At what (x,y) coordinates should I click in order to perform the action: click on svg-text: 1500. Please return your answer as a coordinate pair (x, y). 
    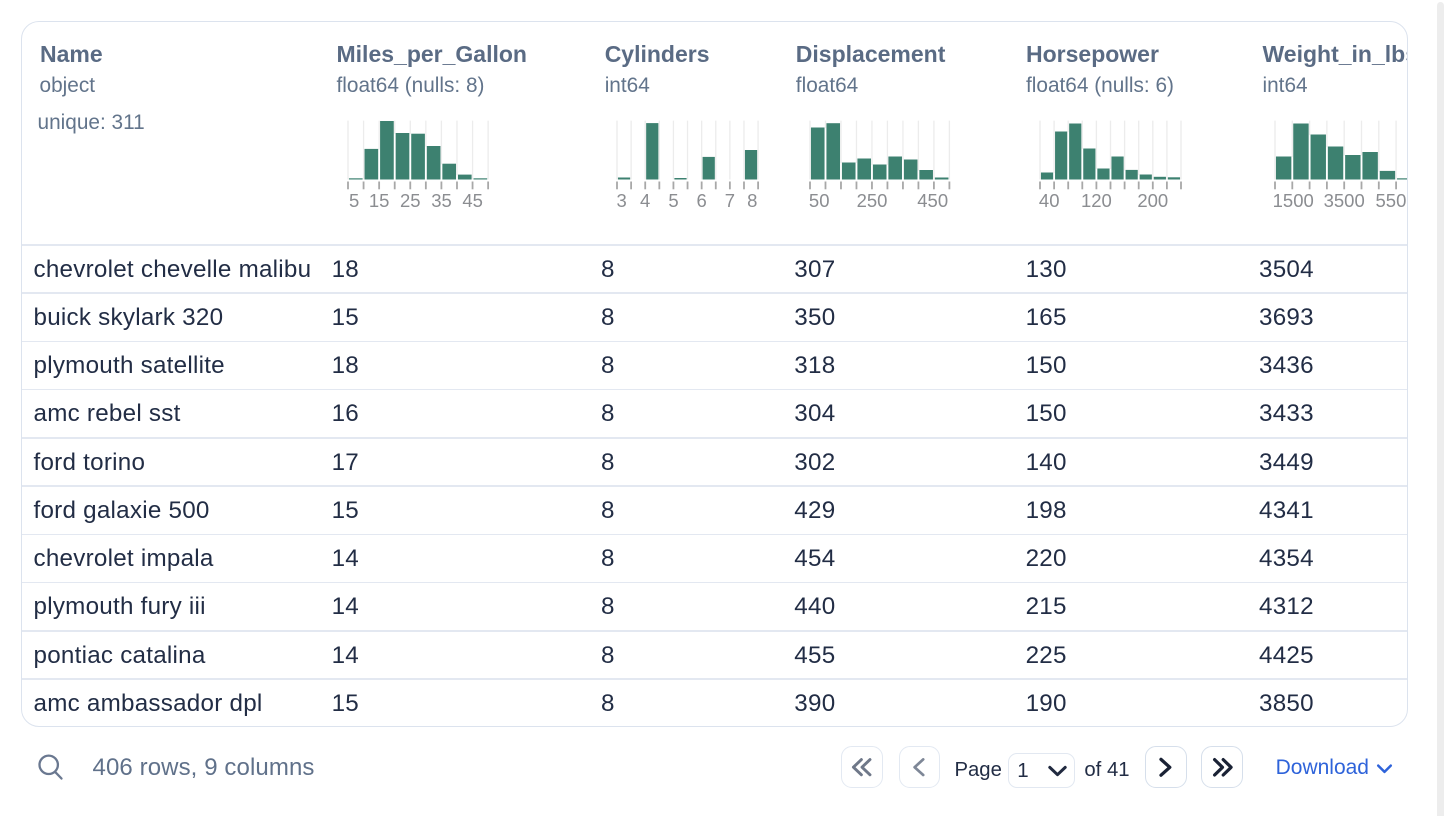
    Looking at the image, I should click on (1293, 200).